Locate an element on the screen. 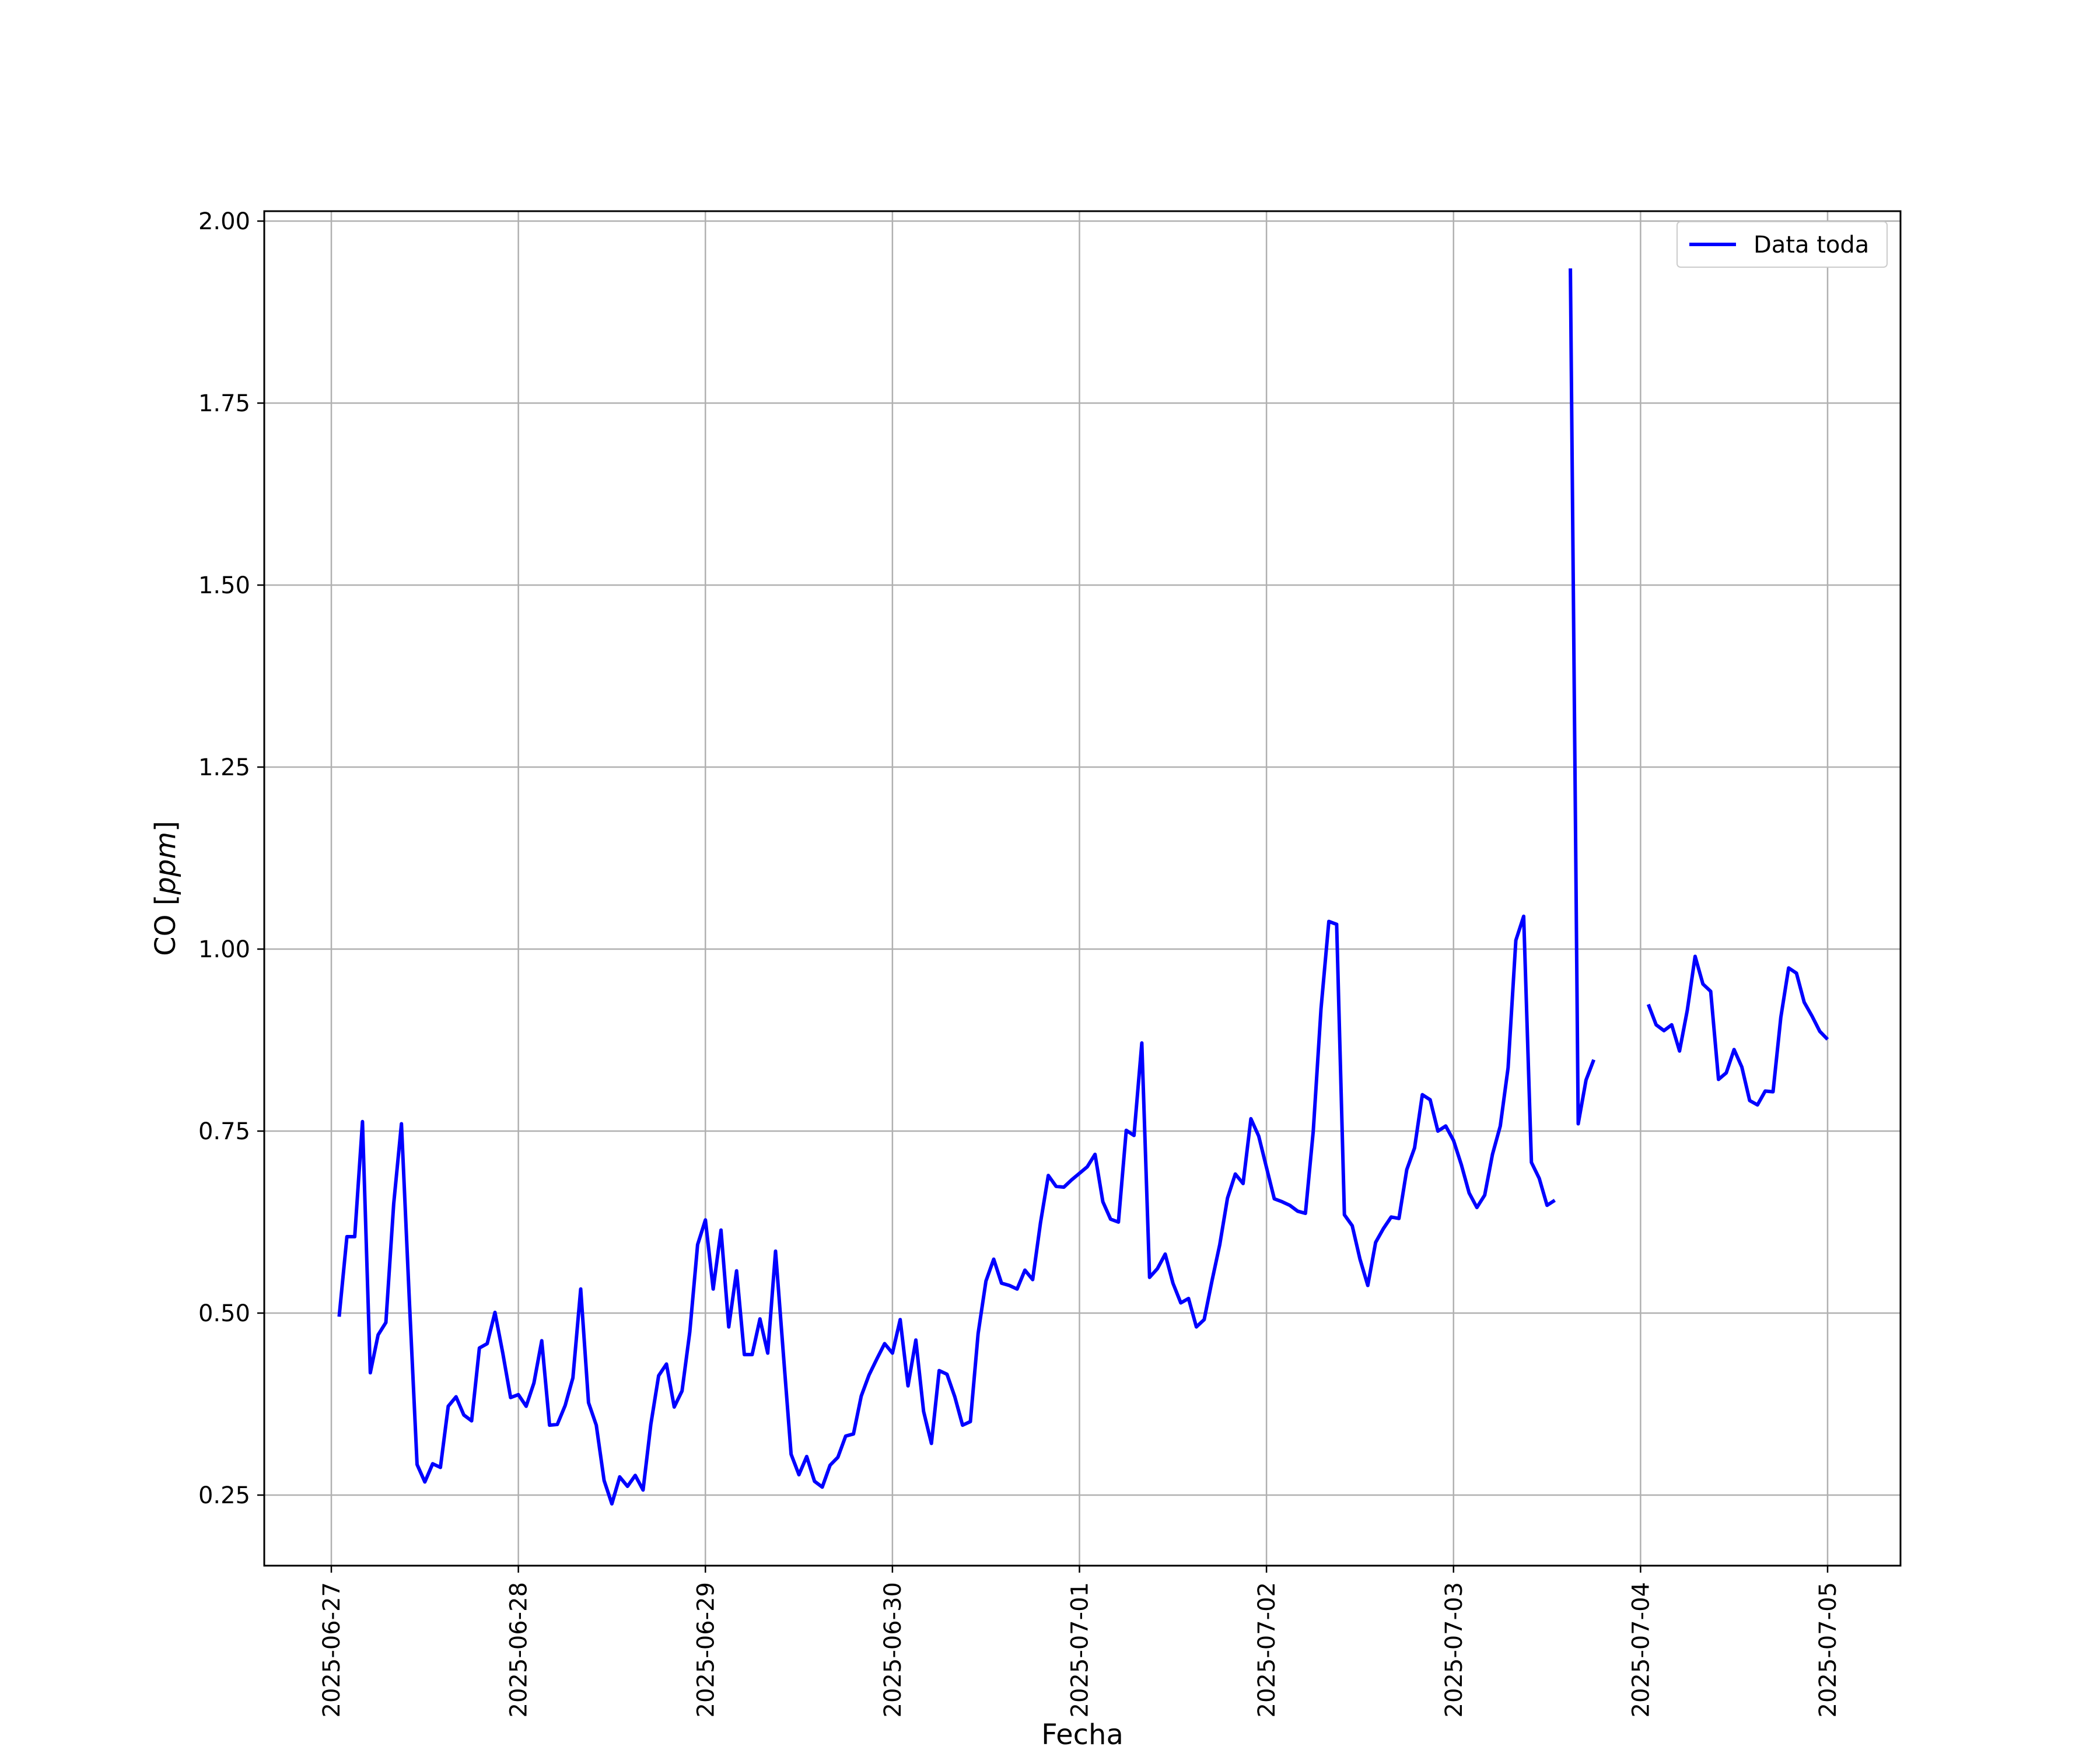 Image resolution: width=2100 pixels, height=1750 pixels. x-tick-label: 2025-06-28 is located at coordinates (519, 1650).